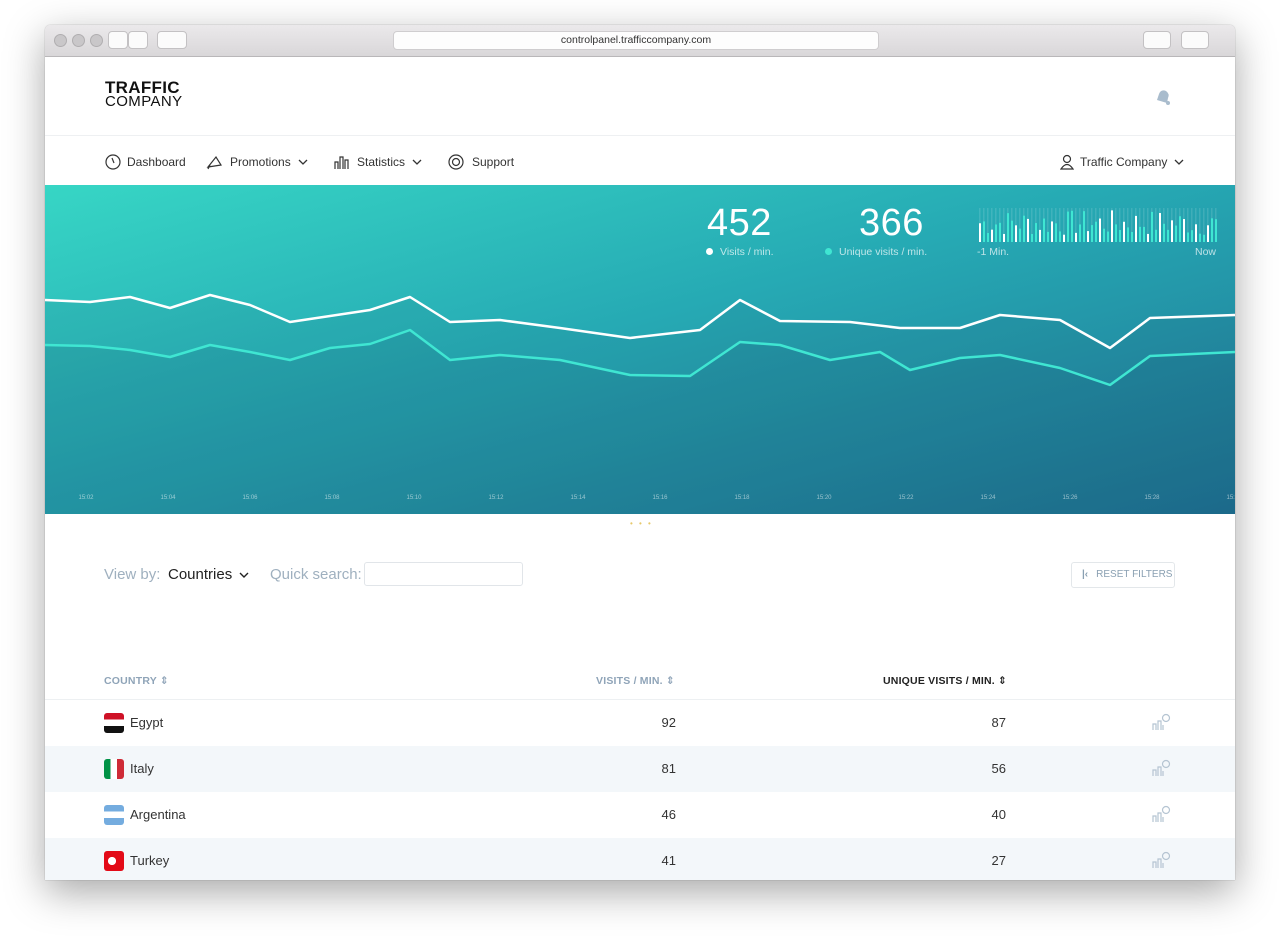 Image resolution: width=1280 pixels, height=944 pixels. What do you see at coordinates (496, 498) in the screenshot?
I see `x-tick-label: 15:12` at bounding box center [496, 498].